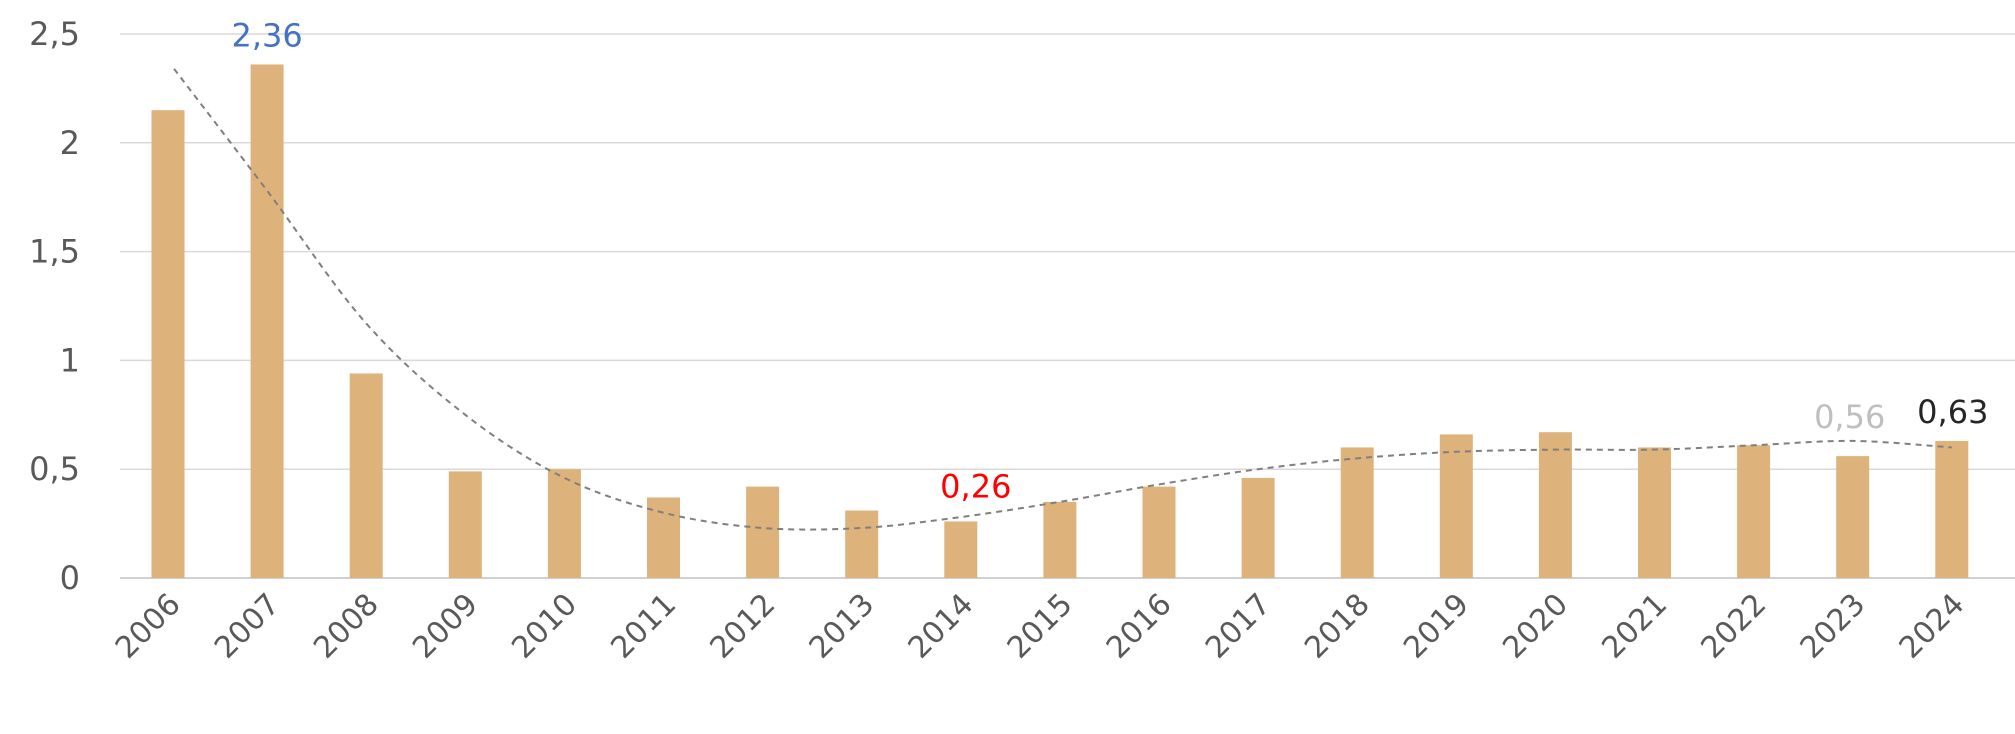 The width and height of the screenshot is (2015, 734). What do you see at coordinates (975, 486) in the screenshot?
I see `data-label-2014: 0,26` at bounding box center [975, 486].